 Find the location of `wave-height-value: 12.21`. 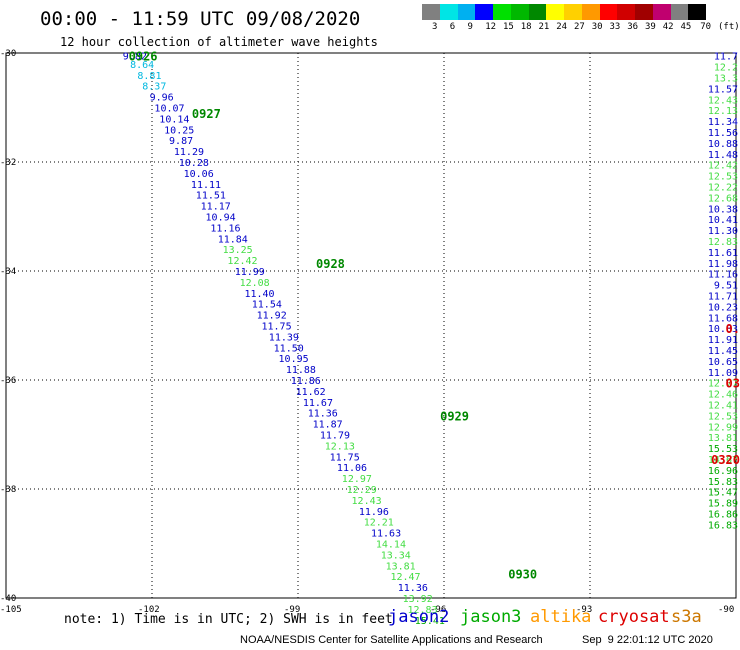

wave-height-value: 12.21 is located at coordinates (379, 523).